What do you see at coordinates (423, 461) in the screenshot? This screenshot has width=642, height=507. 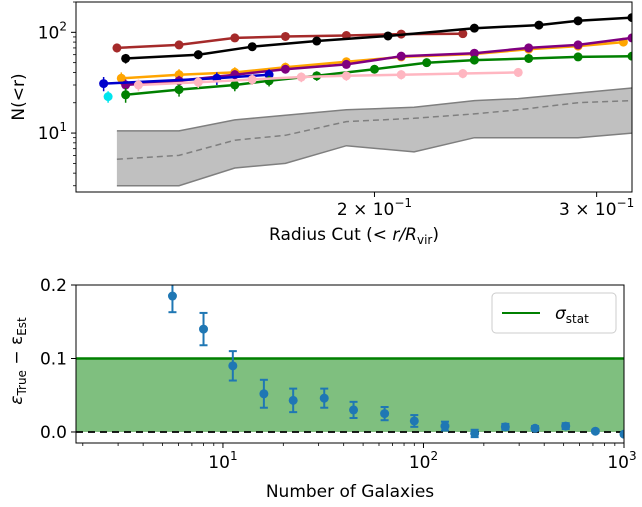 I see `bottom-x-tick-label: 10²` at bounding box center [423, 461].